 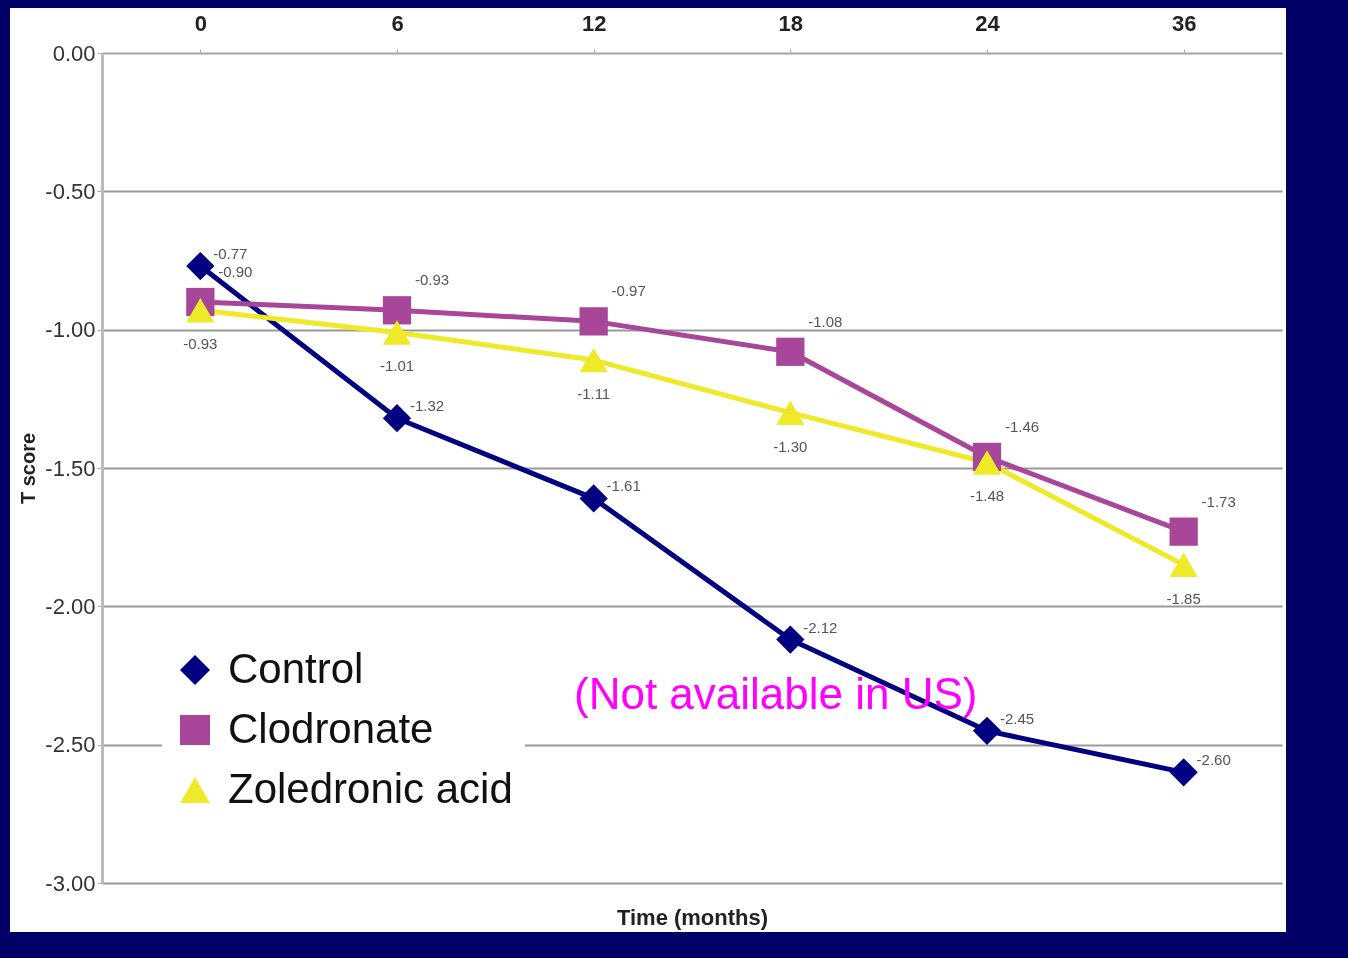 What do you see at coordinates (70, 745) in the screenshot?
I see `y-tick-label: -2.50` at bounding box center [70, 745].